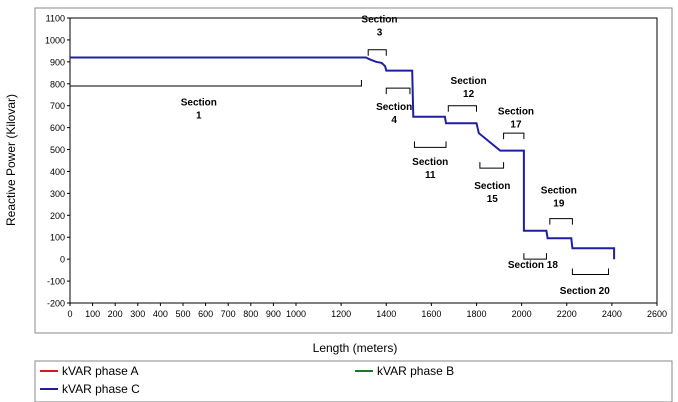  I want to click on legend: kVAR phase A kVAR phase B kVAR phase C, so click(353, 381).